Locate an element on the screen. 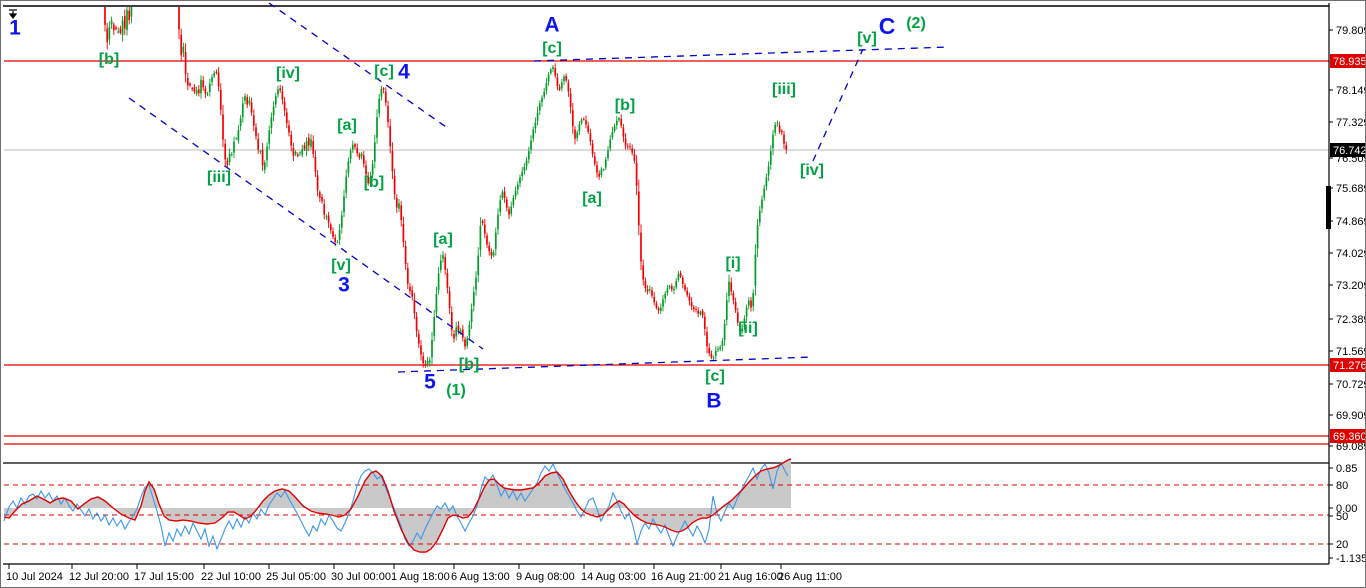  wave-label-blue: 3 is located at coordinates (344, 285).